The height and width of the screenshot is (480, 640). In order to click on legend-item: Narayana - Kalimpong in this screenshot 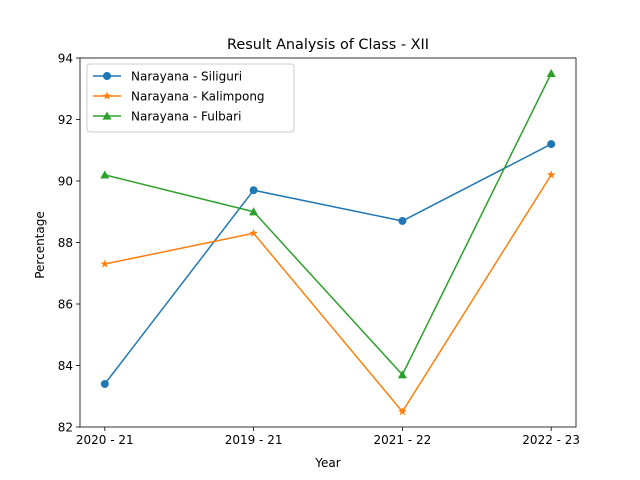, I will do `click(179, 97)`.